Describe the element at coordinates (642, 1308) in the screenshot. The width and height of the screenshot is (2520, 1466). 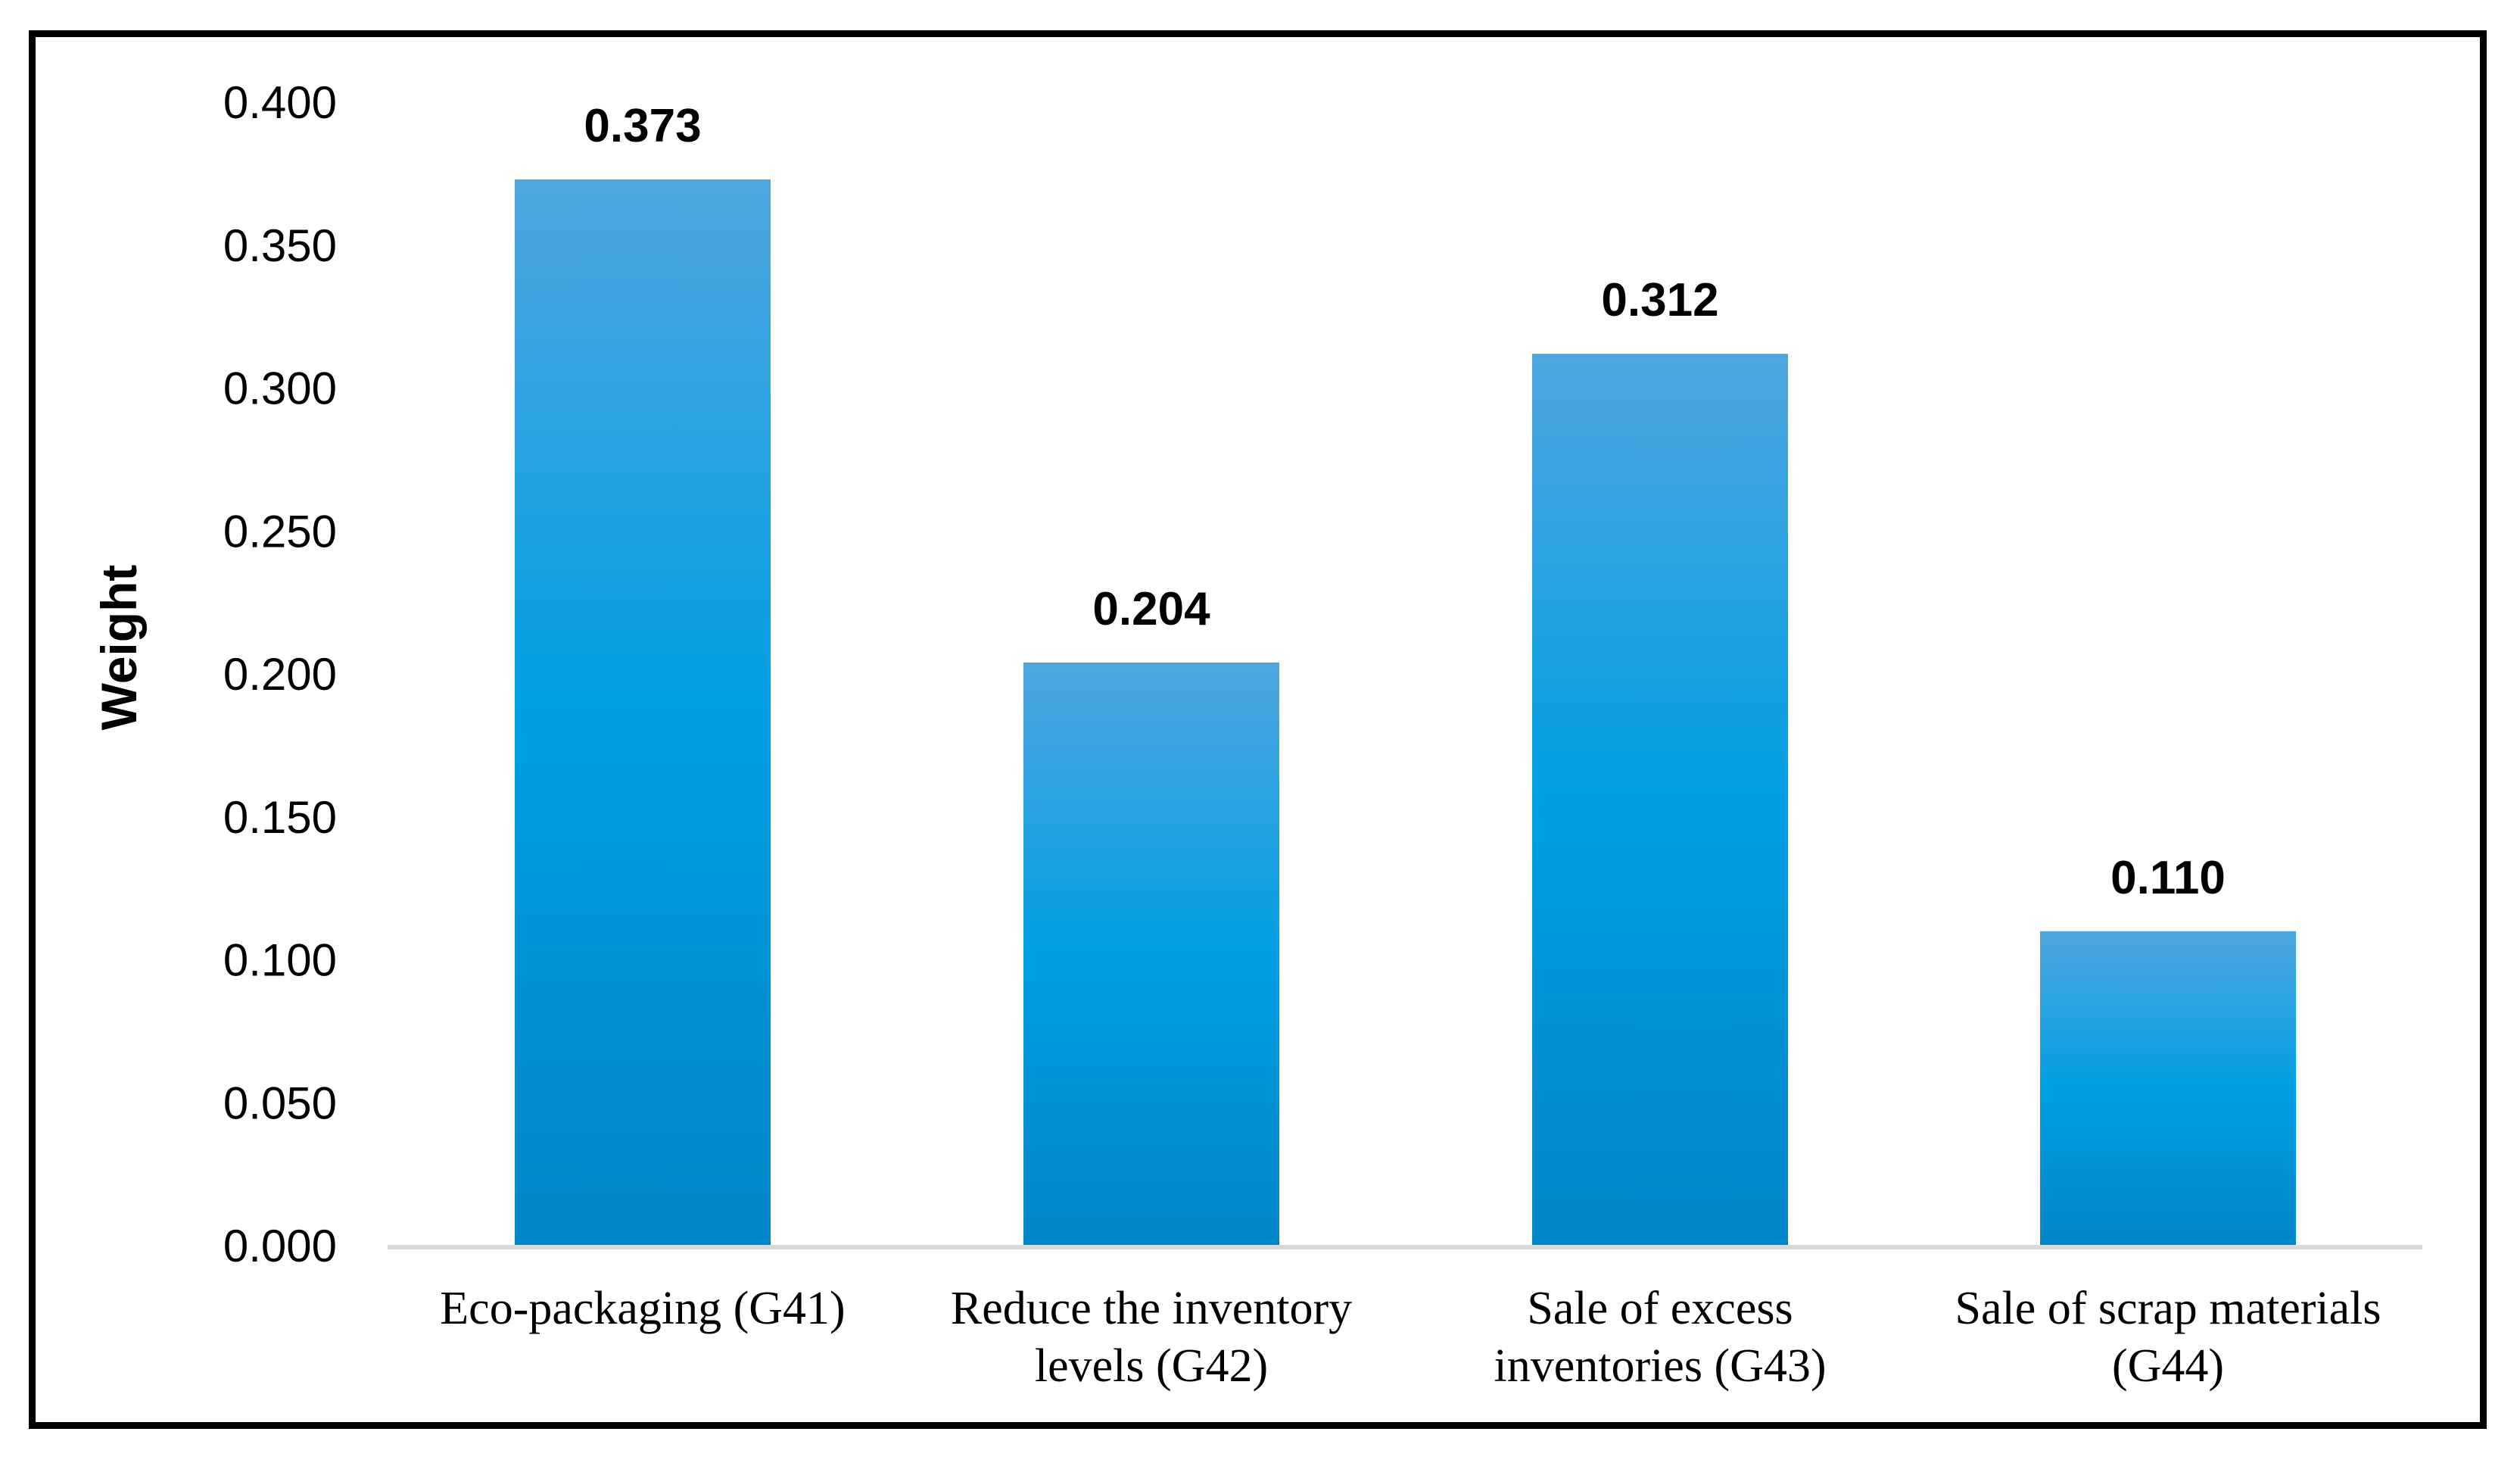
I see `category-label: Eco-packaging (G41)` at that location.